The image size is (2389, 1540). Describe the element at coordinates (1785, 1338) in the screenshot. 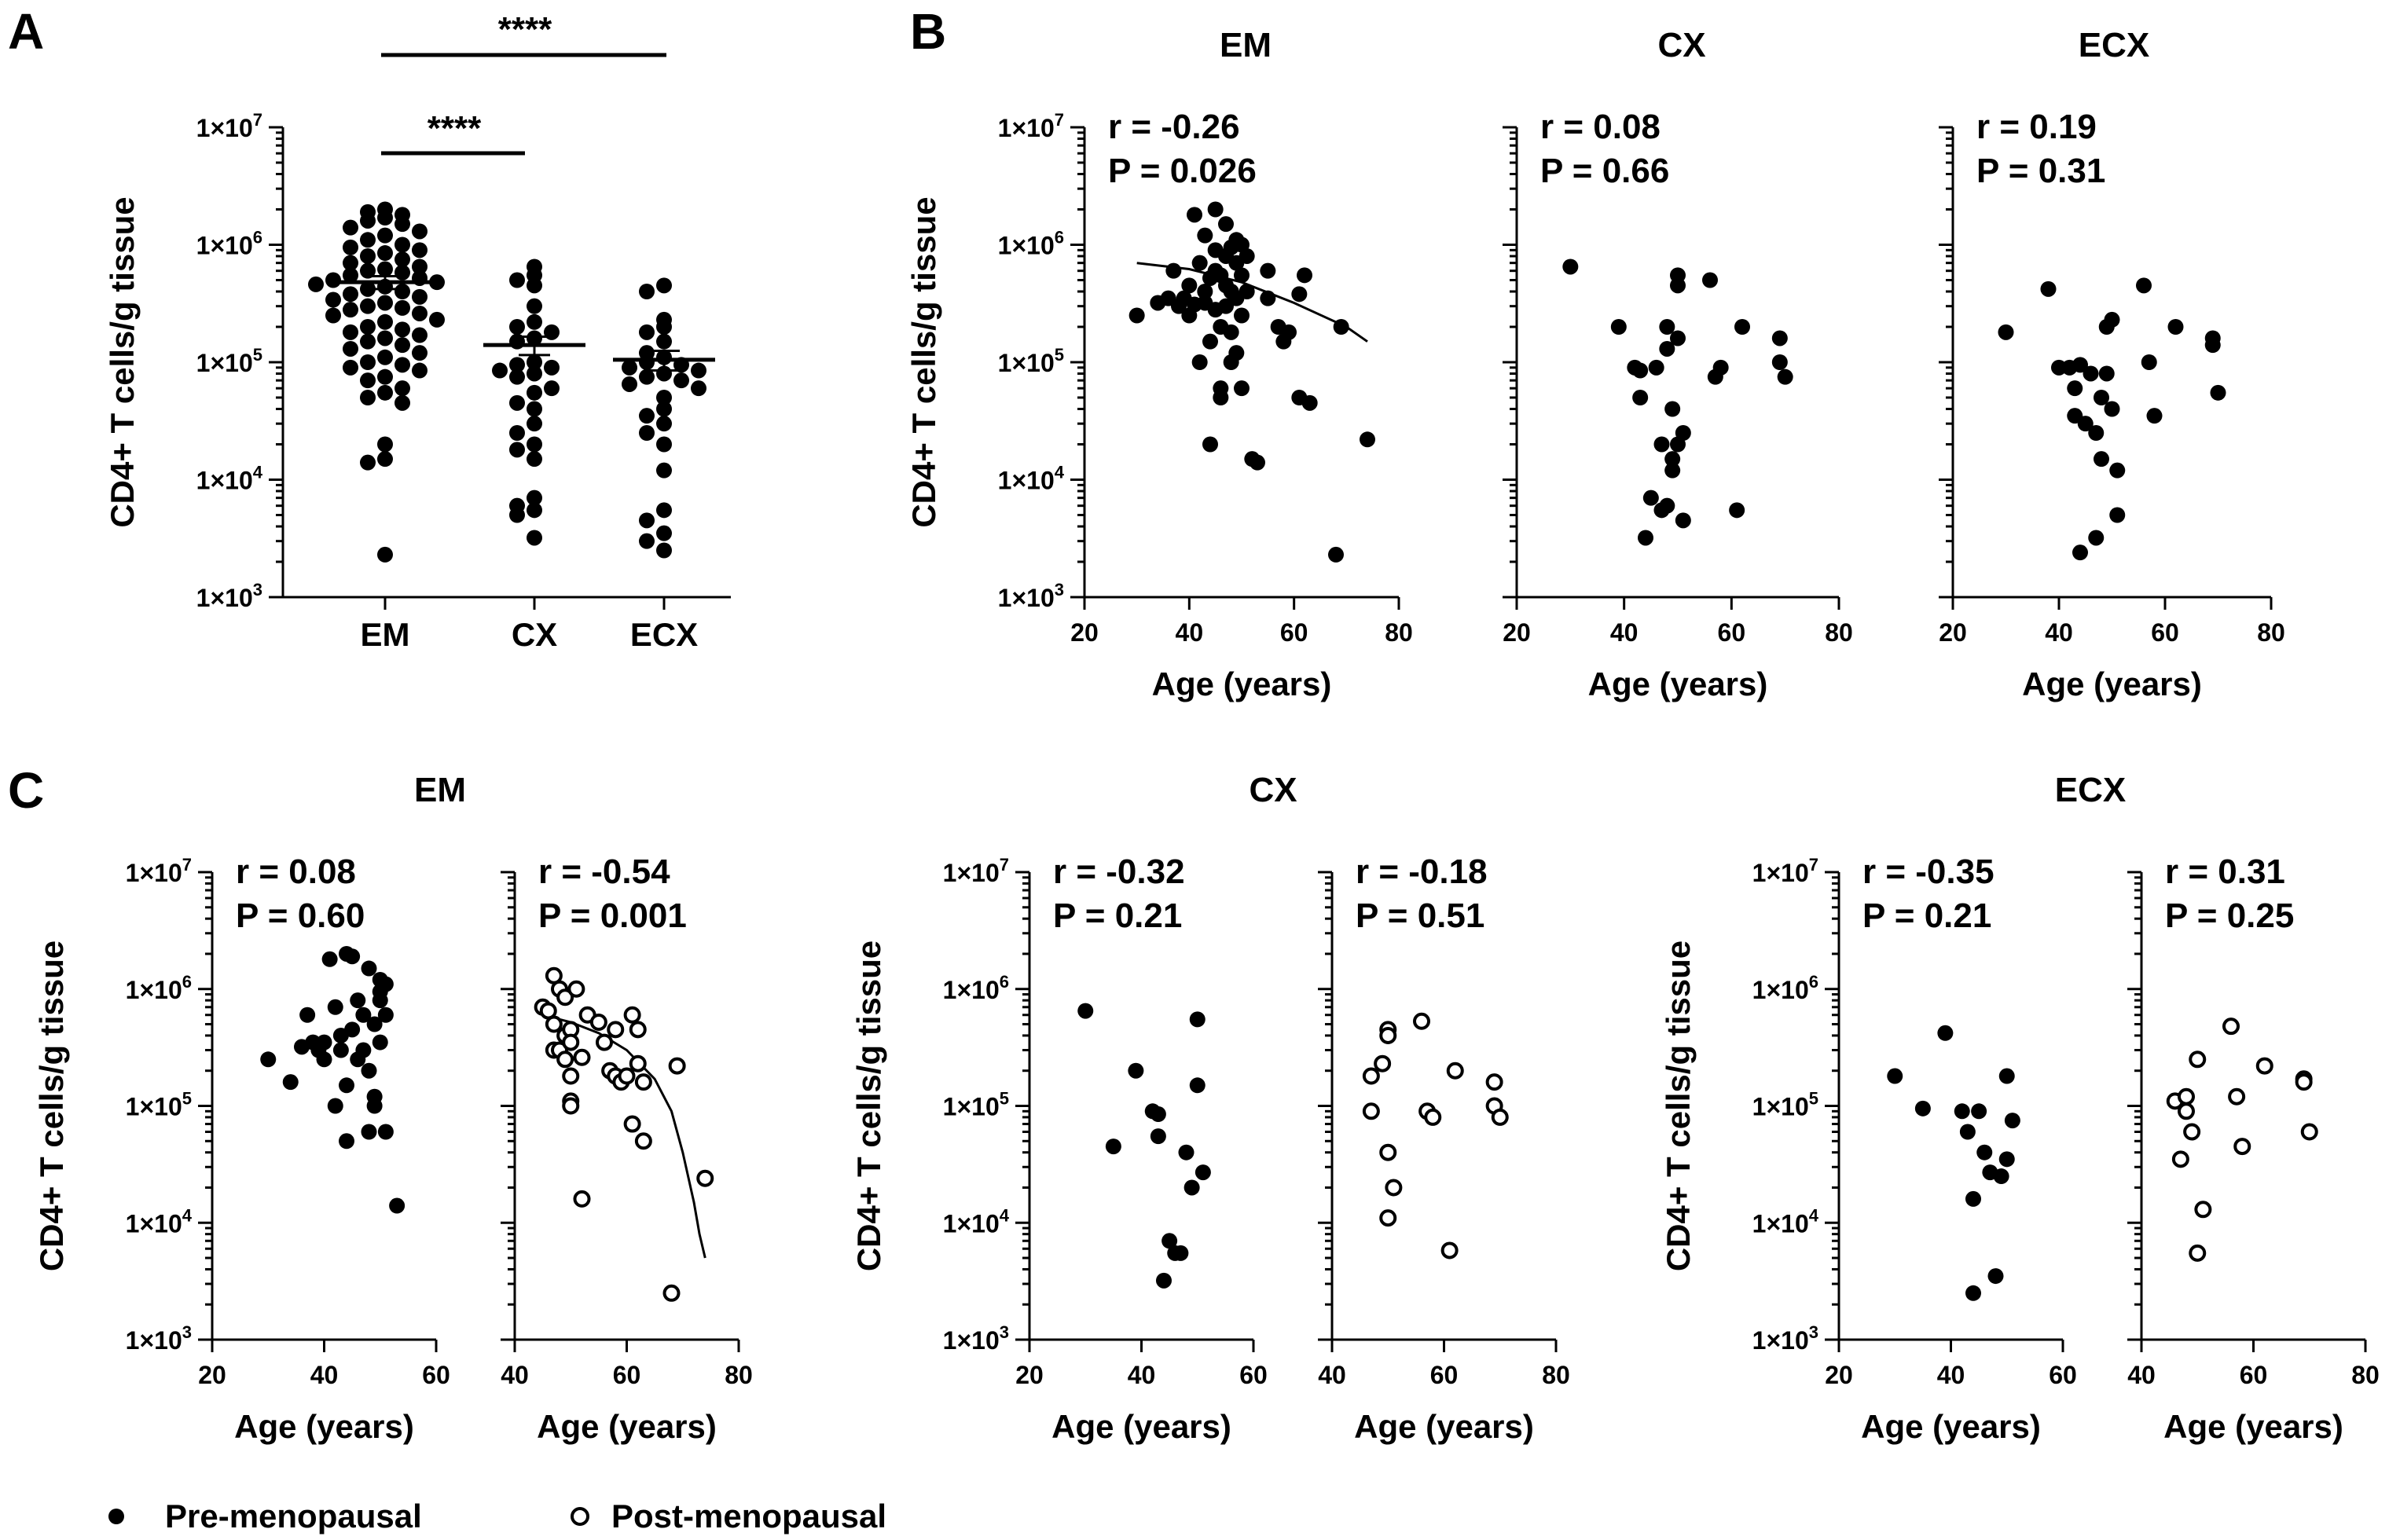

I see `y-tick-label: 1×10³` at that location.